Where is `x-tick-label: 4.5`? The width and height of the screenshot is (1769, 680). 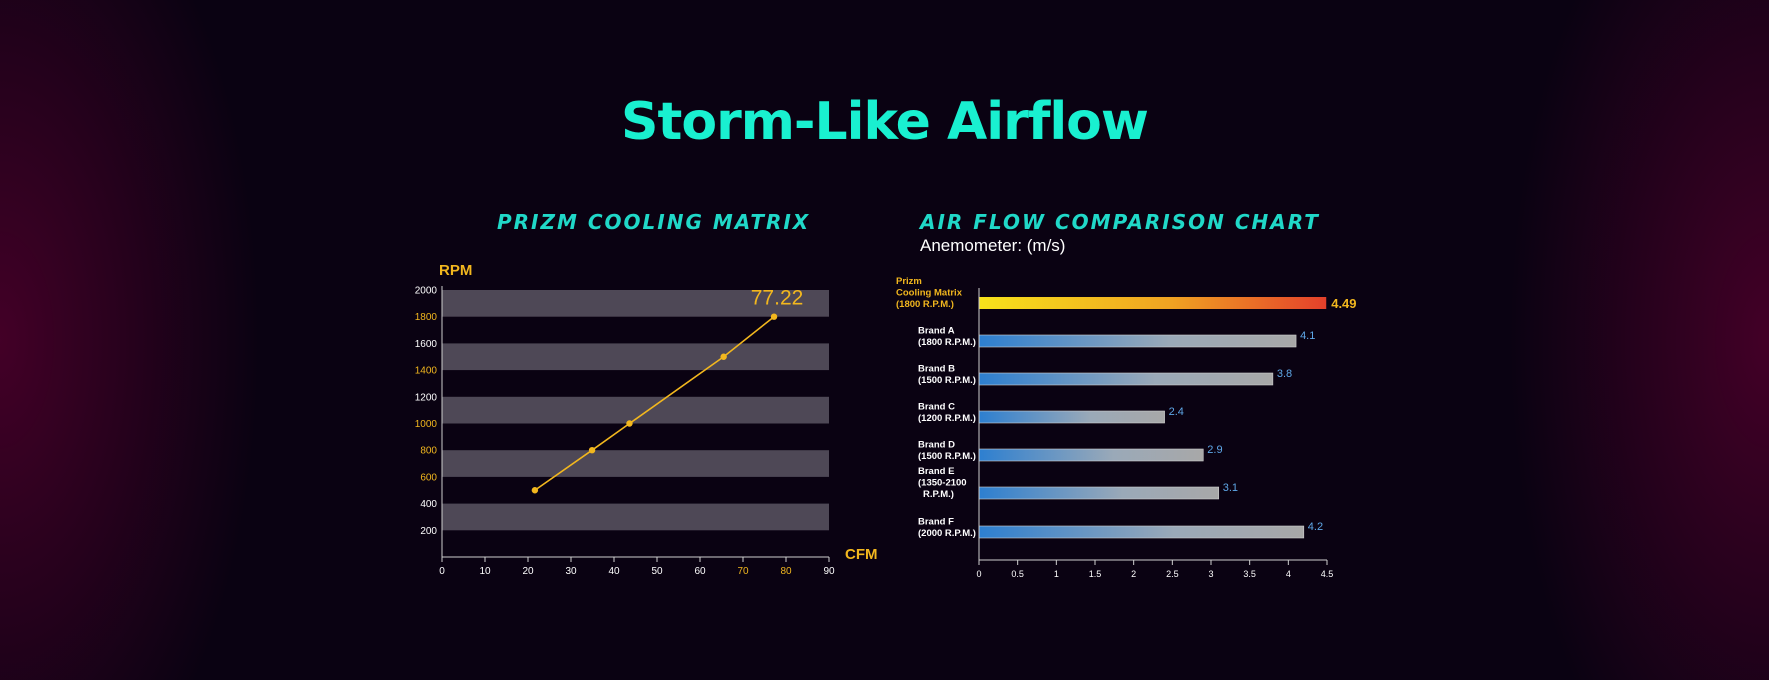
x-tick-label: 4.5 is located at coordinates (1327, 574).